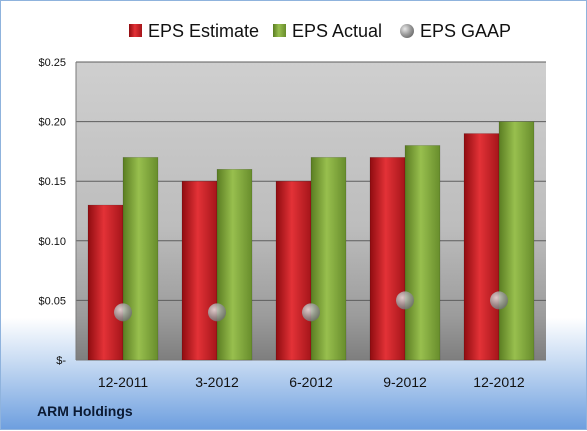 This screenshot has width=587, height=431. Describe the element at coordinates (52, 182) in the screenshot. I see `y-tick-label: $0.15` at that location.